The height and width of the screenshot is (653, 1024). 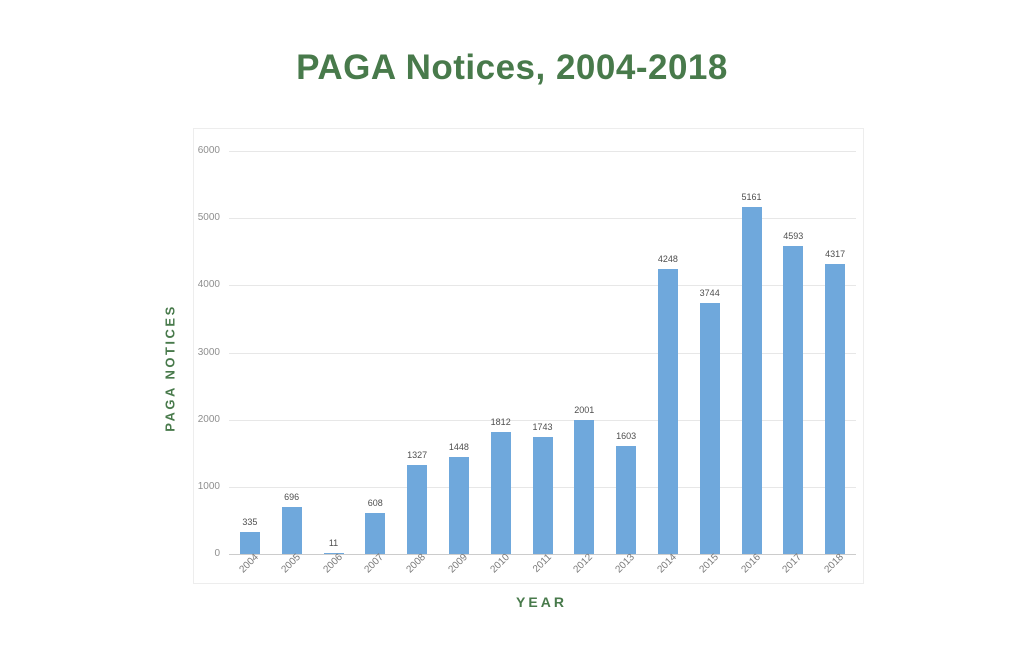 What do you see at coordinates (792, 563) in the screenshot?
I see `x-tick-label-2017: 2017` at bounding box center [792, 563].